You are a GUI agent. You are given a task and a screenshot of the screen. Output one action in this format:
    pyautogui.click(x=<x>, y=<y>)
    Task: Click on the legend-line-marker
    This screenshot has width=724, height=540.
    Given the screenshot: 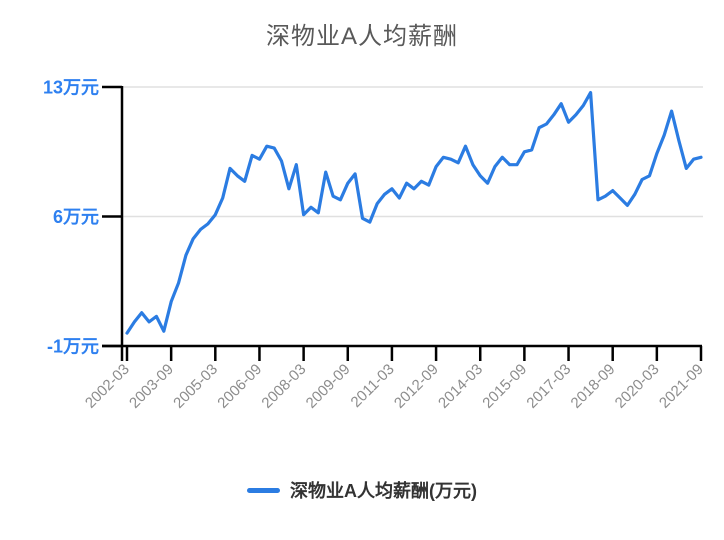 What is the action you would take?
    pyautogui.click(x=263, y=490)
    